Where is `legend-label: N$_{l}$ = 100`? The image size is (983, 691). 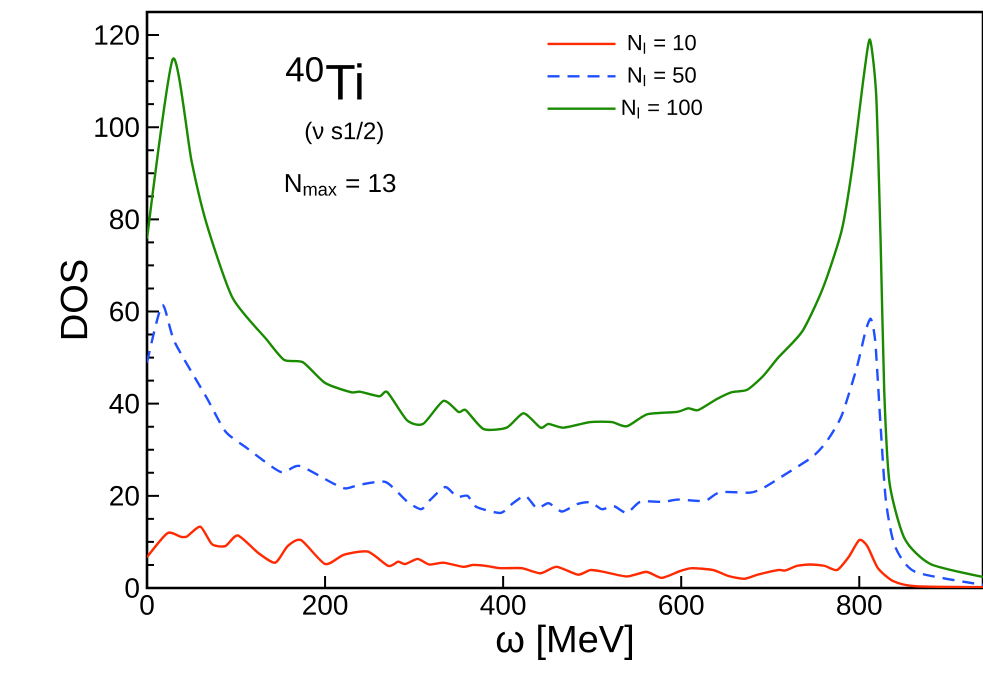
legend-label: N$_{l}$ = 100 is located at coordinates (662, 109).